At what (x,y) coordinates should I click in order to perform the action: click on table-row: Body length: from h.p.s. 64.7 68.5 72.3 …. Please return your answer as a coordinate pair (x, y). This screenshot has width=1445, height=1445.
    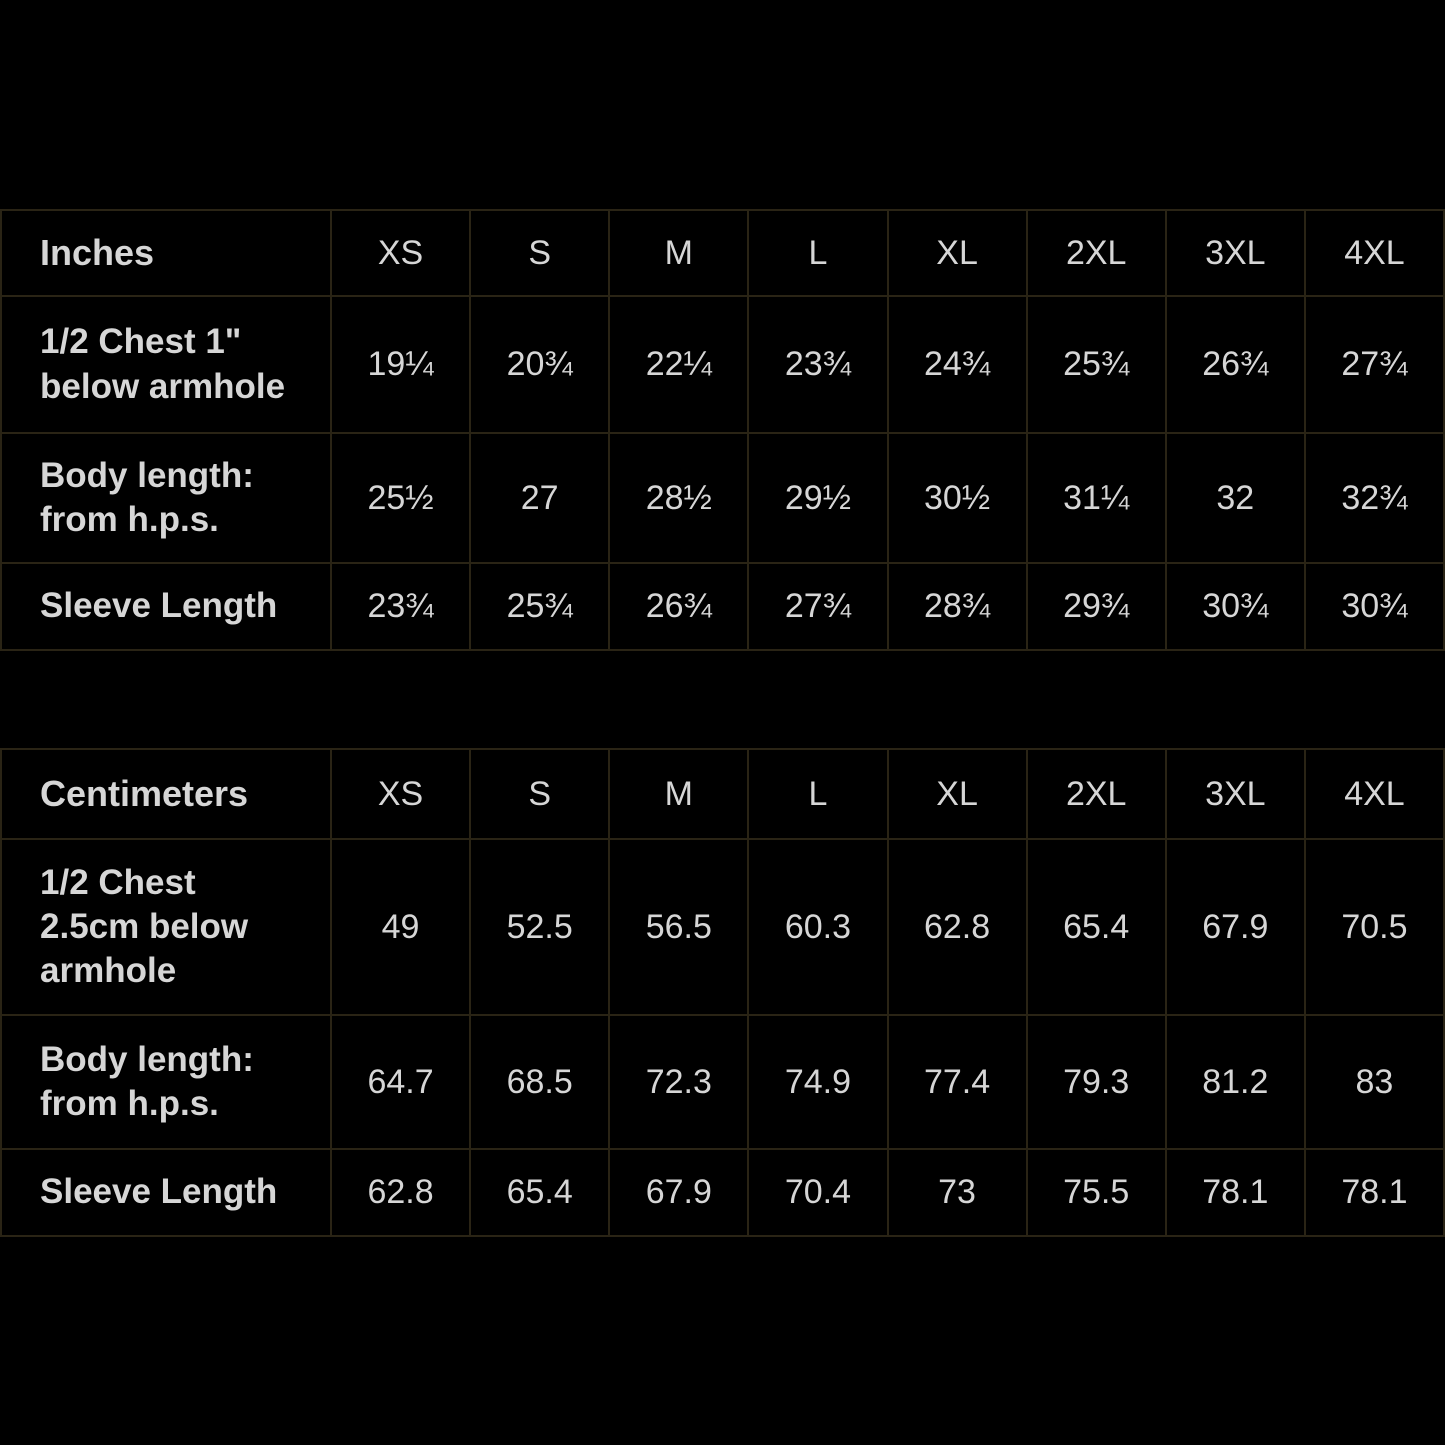
    Looking at the image, I should click on (722, 1082).